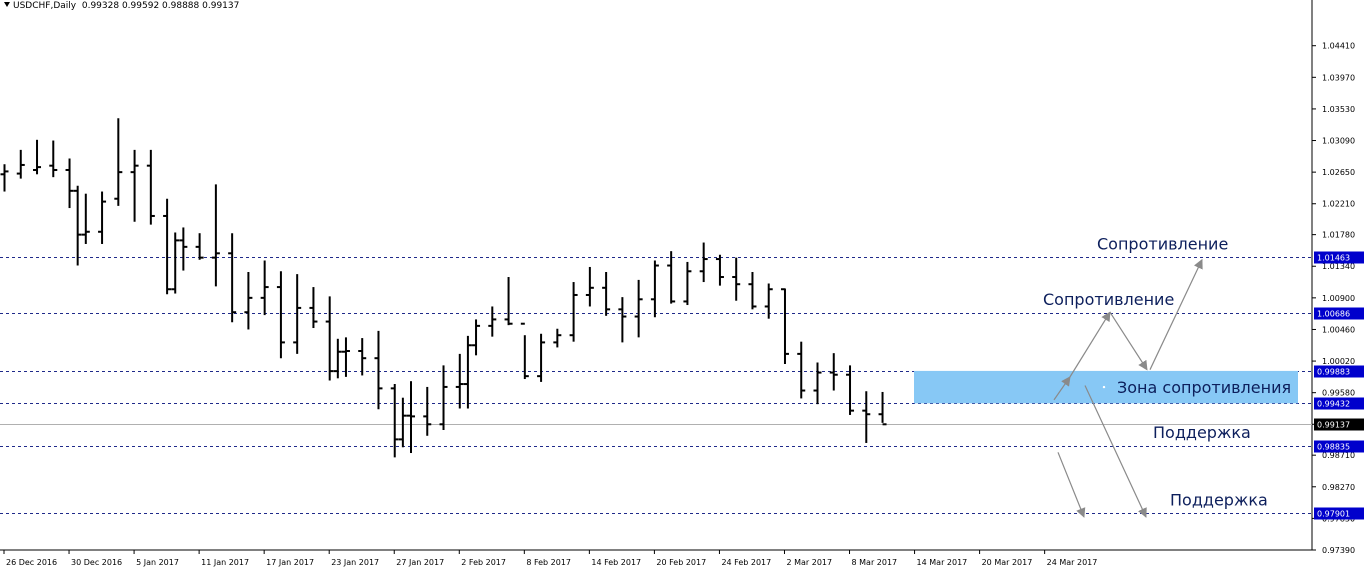  Describe the element at coordinates (140, 6) in the screenshot. I see `ohlc-high: 0.99592` at that location.